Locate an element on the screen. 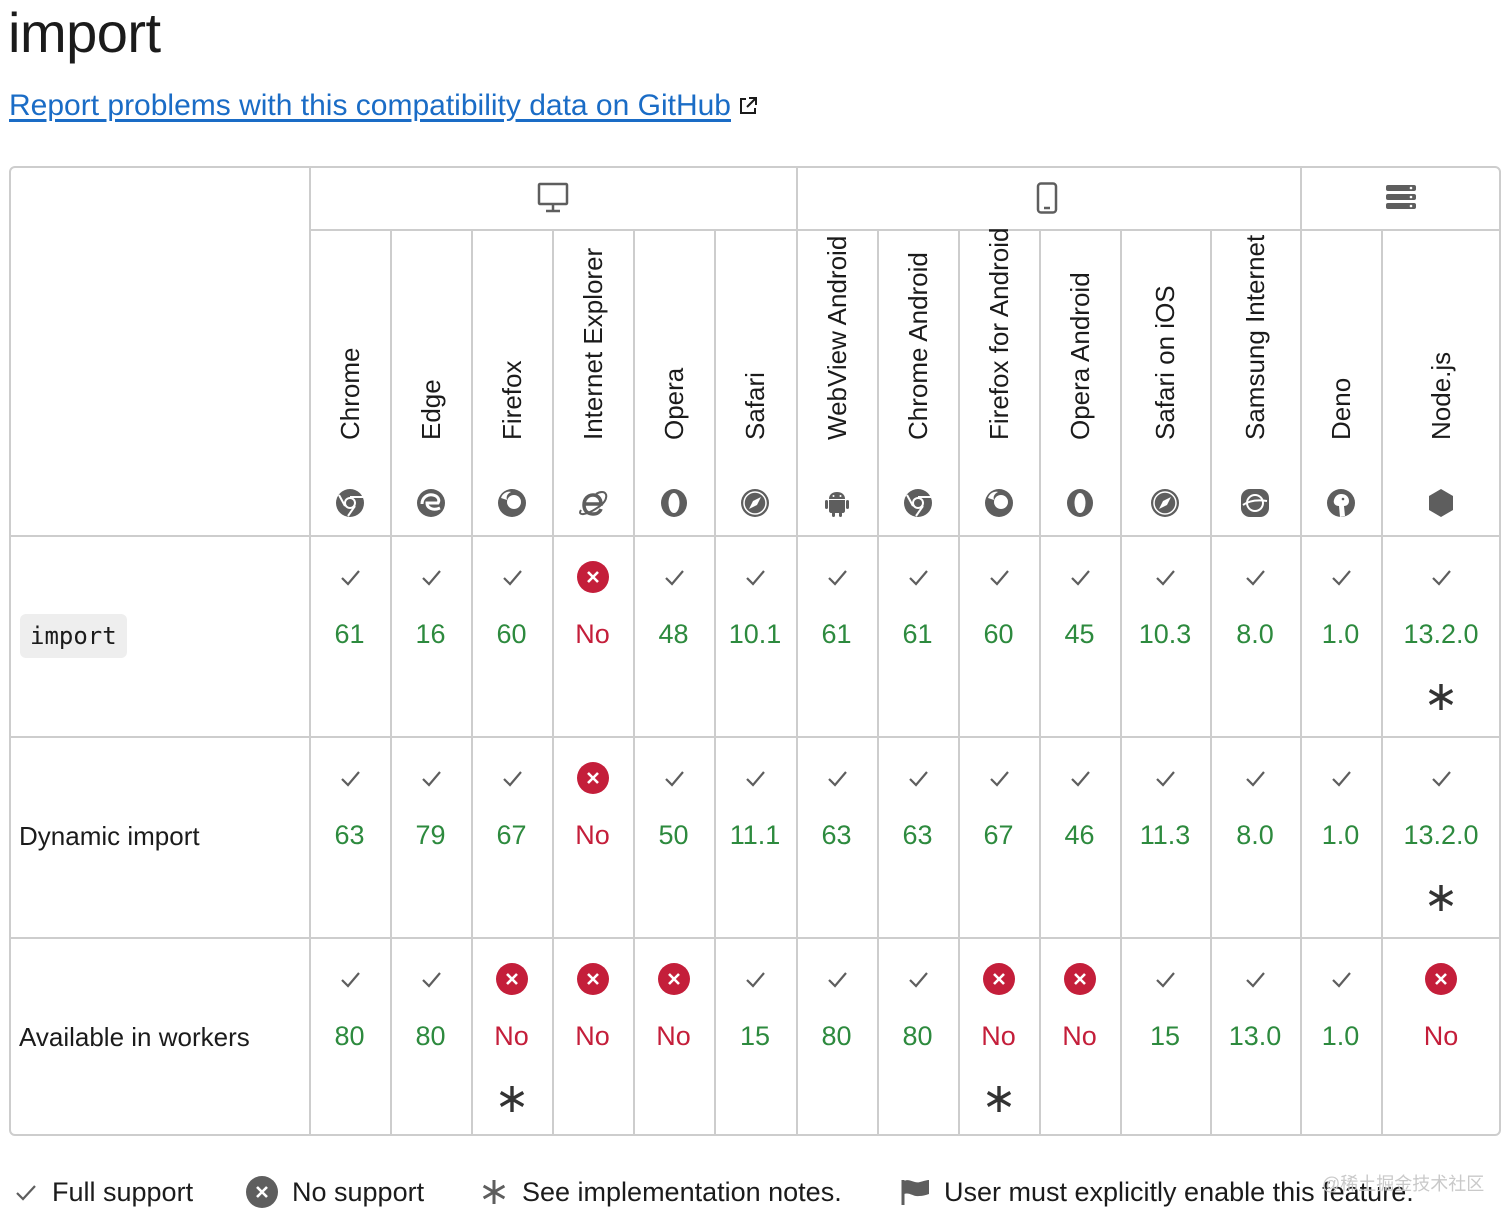 Image resolution: width=1512 pixels, height=1223 pixels. browser-header-firefox: Firefox is located at coordinates (511, 383).